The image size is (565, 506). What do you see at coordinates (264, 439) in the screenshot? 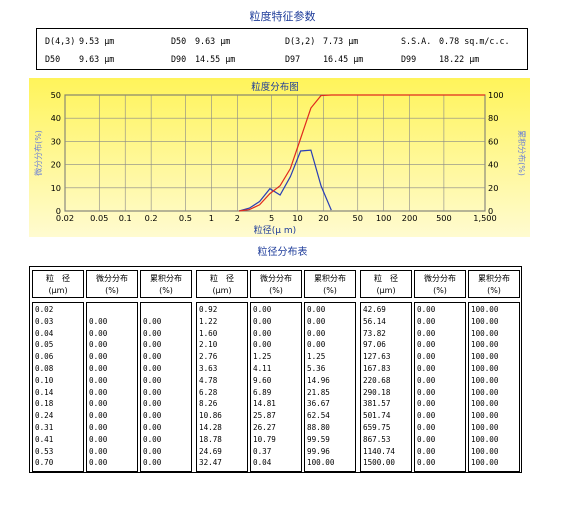
I see `table-cell: 10.79` at bounding box center [264, 439].